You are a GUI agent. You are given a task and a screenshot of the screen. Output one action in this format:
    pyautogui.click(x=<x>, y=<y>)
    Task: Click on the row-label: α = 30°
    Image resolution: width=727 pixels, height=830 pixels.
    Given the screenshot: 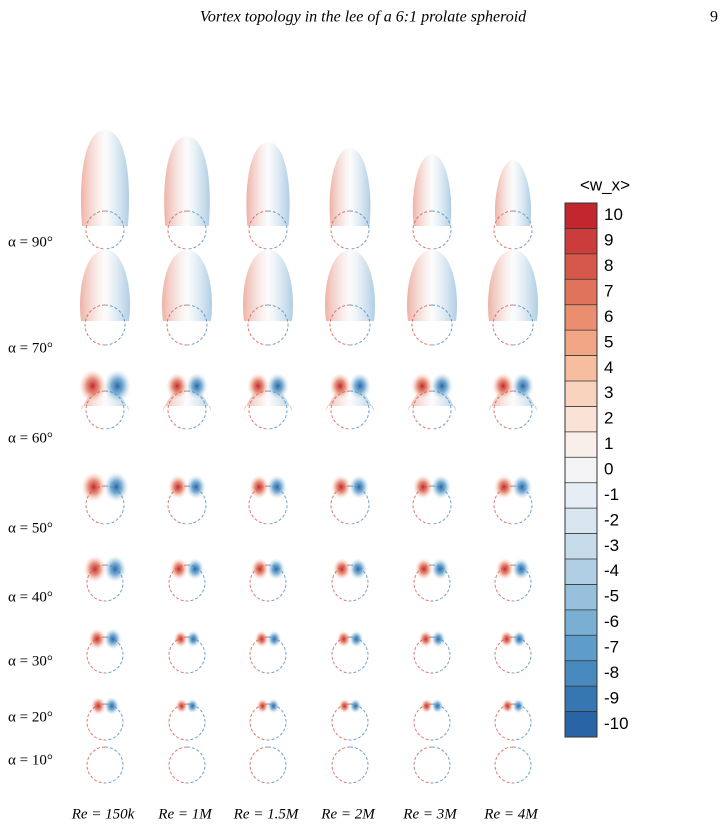 What is the action you would take?
    pyautogui.click(x=30, y=661)
    